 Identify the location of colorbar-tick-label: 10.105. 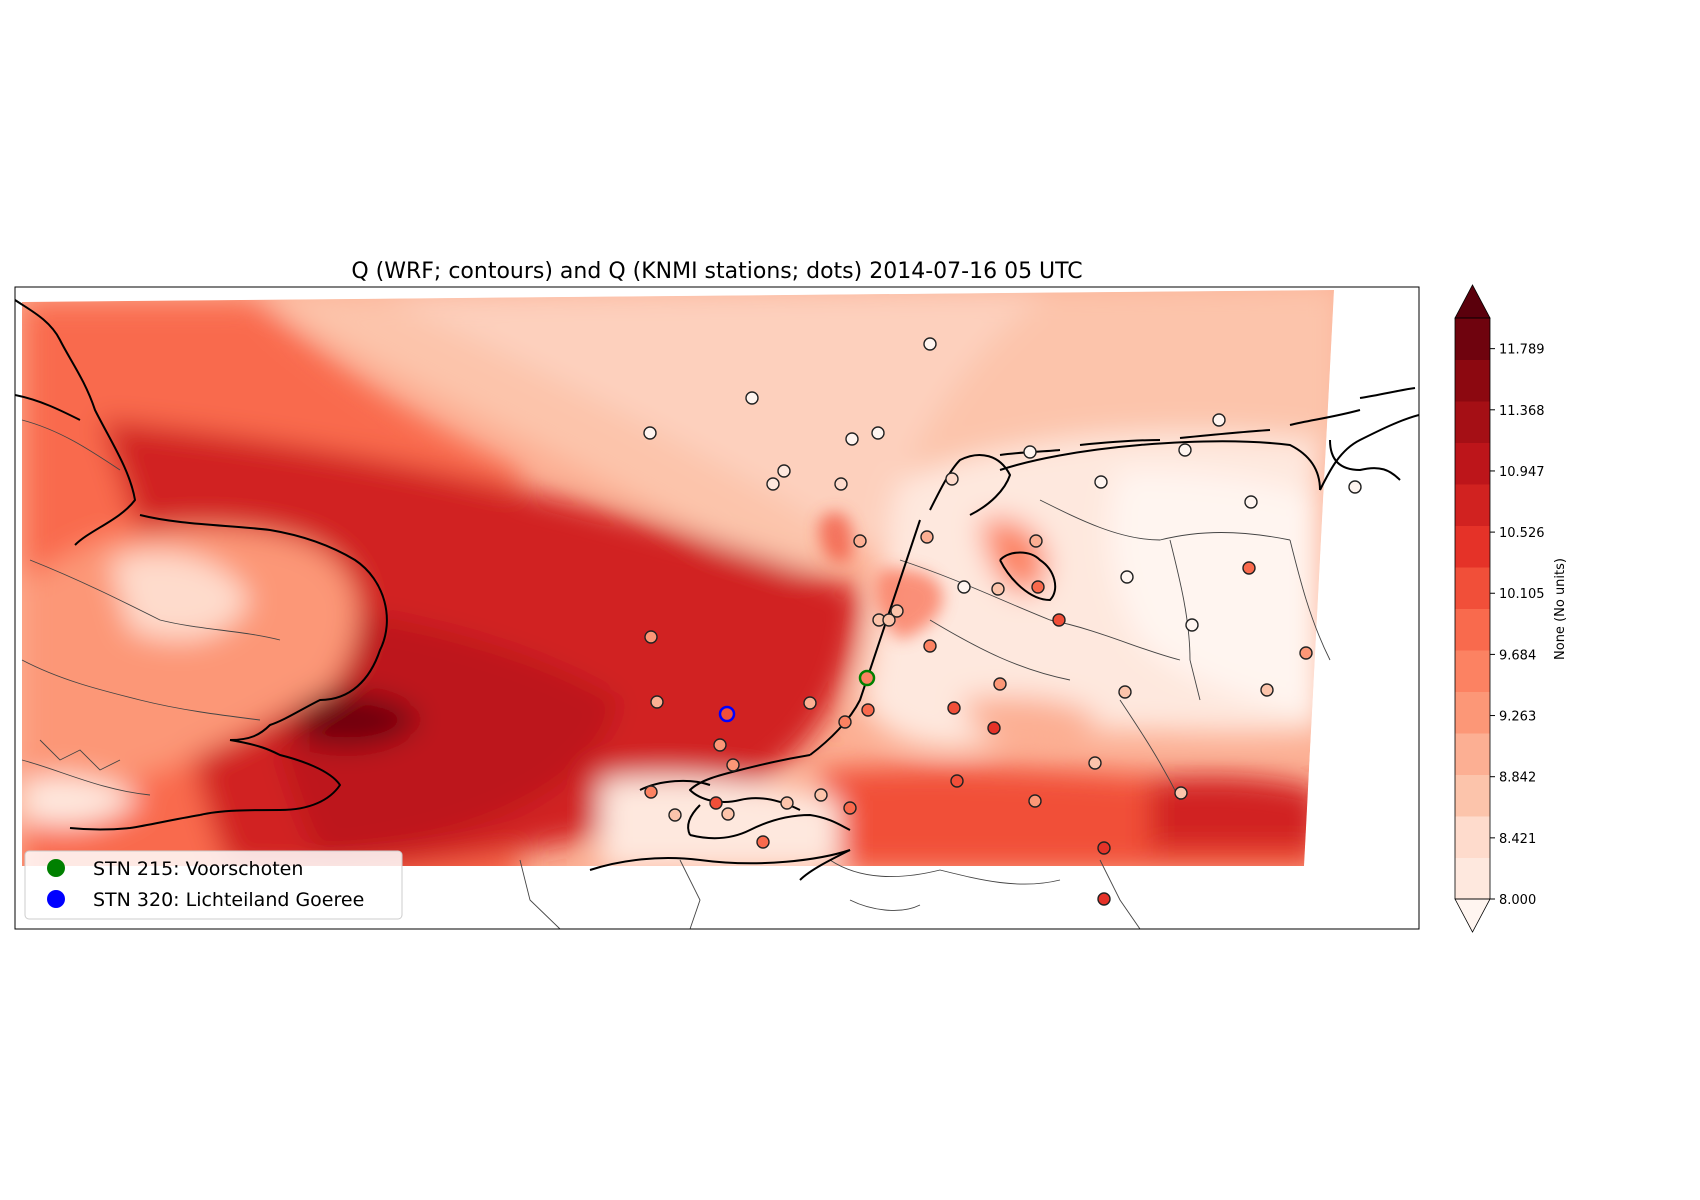
(1522, 594).